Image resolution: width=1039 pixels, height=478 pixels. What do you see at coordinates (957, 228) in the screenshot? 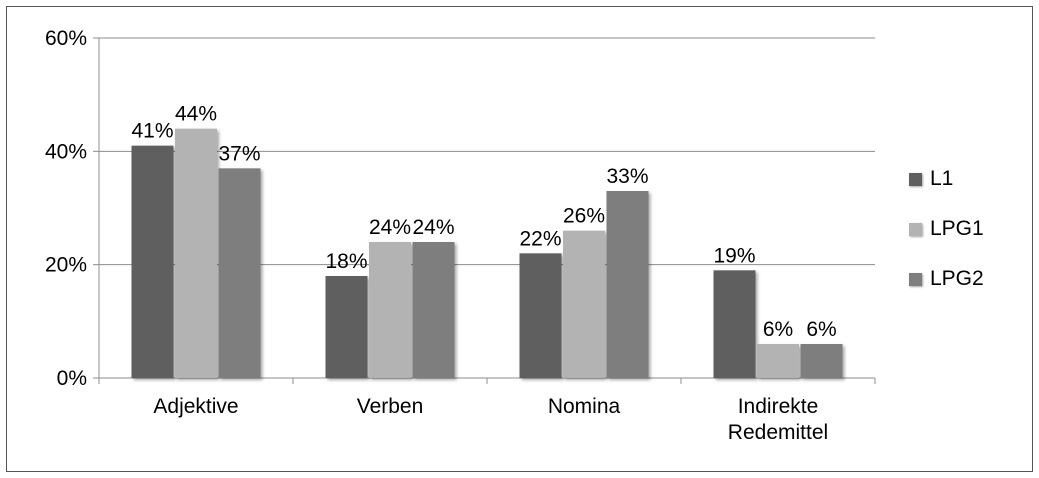
I see `legend-label-lpg1: LPG1` at bounding box center [957, 228].